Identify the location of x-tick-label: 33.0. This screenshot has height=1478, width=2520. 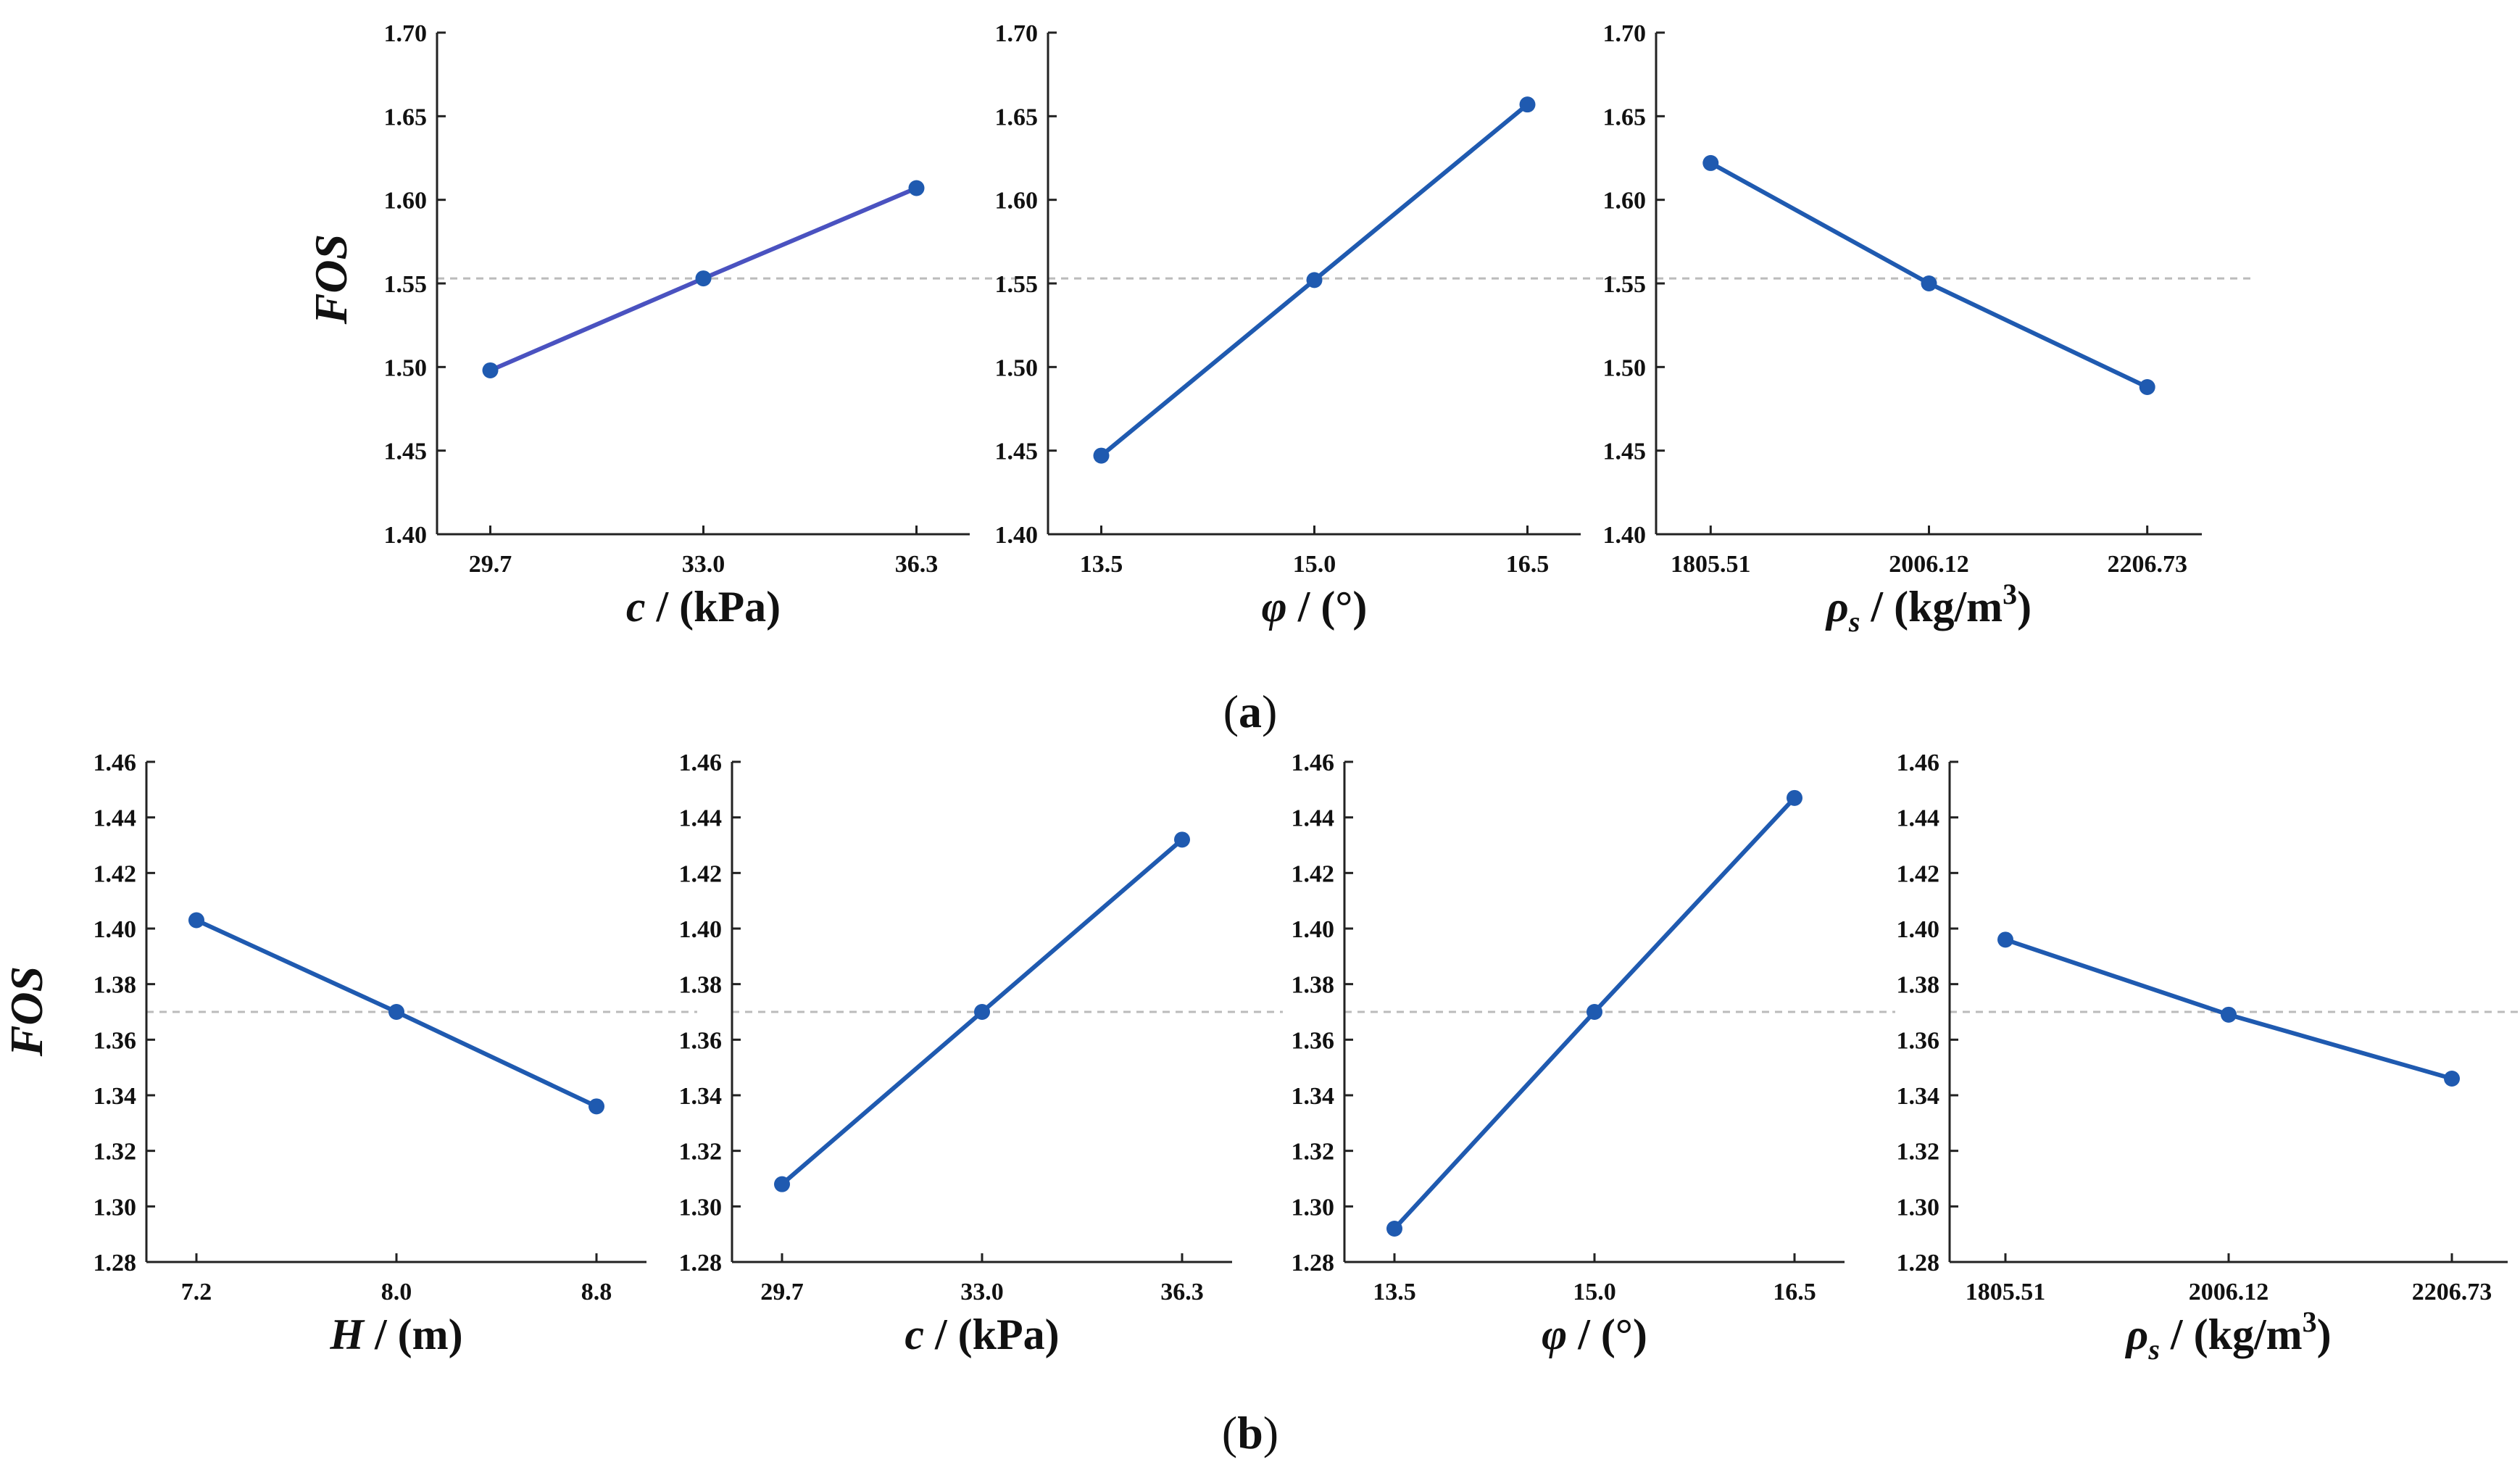
(982, 1292).